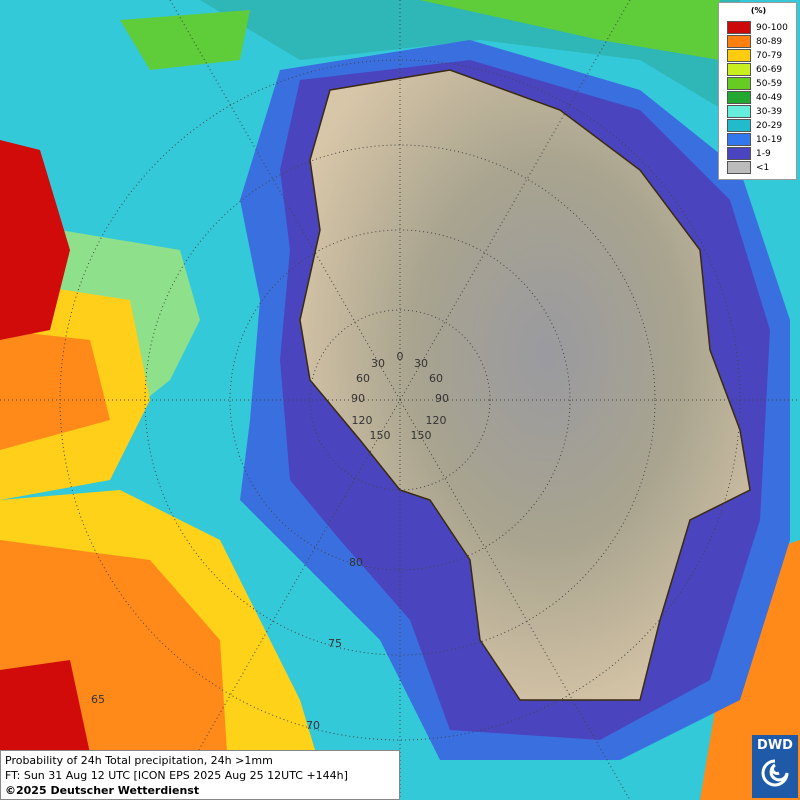 This screenshot has height=800, width=800. I want to click on legend-item: 40-49, so click(754, 97).